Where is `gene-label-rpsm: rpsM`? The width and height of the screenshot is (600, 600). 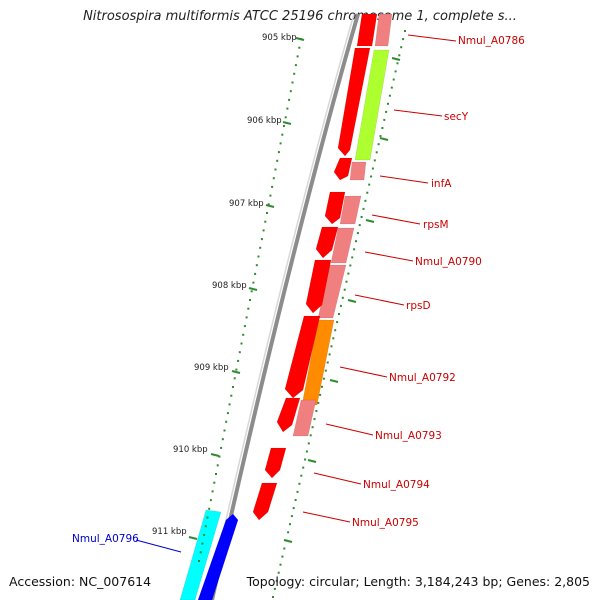
gene-label-rpsm: rpsM is located at coordinates (436, 225).